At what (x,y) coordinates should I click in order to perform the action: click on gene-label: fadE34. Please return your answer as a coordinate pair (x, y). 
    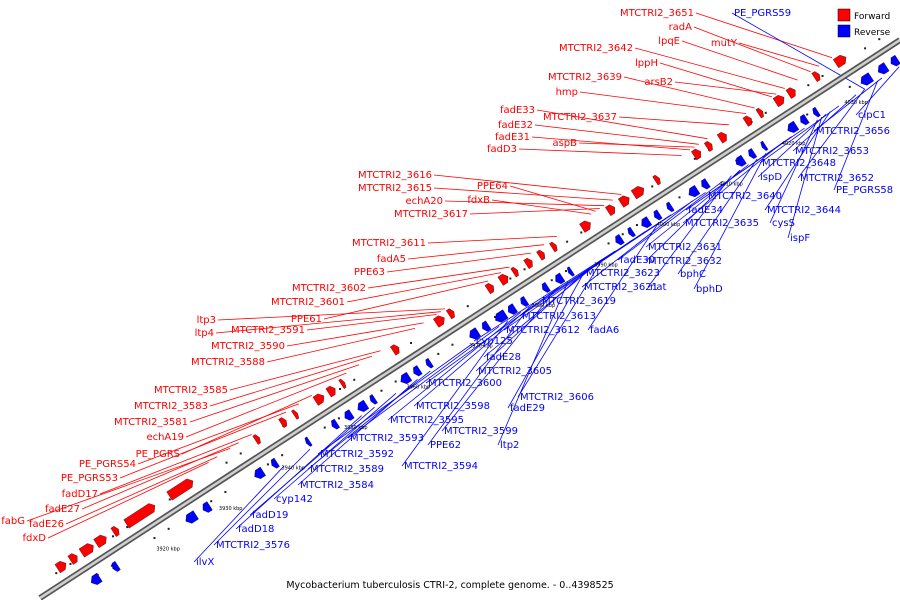
    Looking at the image, I should click on (705, 210).